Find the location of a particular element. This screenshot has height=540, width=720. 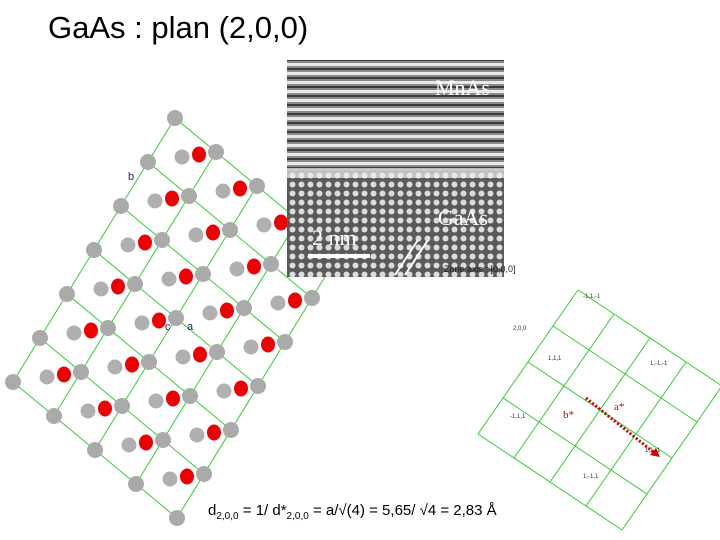

node-label: -1,1,1 is located at coordinates (518, 417).